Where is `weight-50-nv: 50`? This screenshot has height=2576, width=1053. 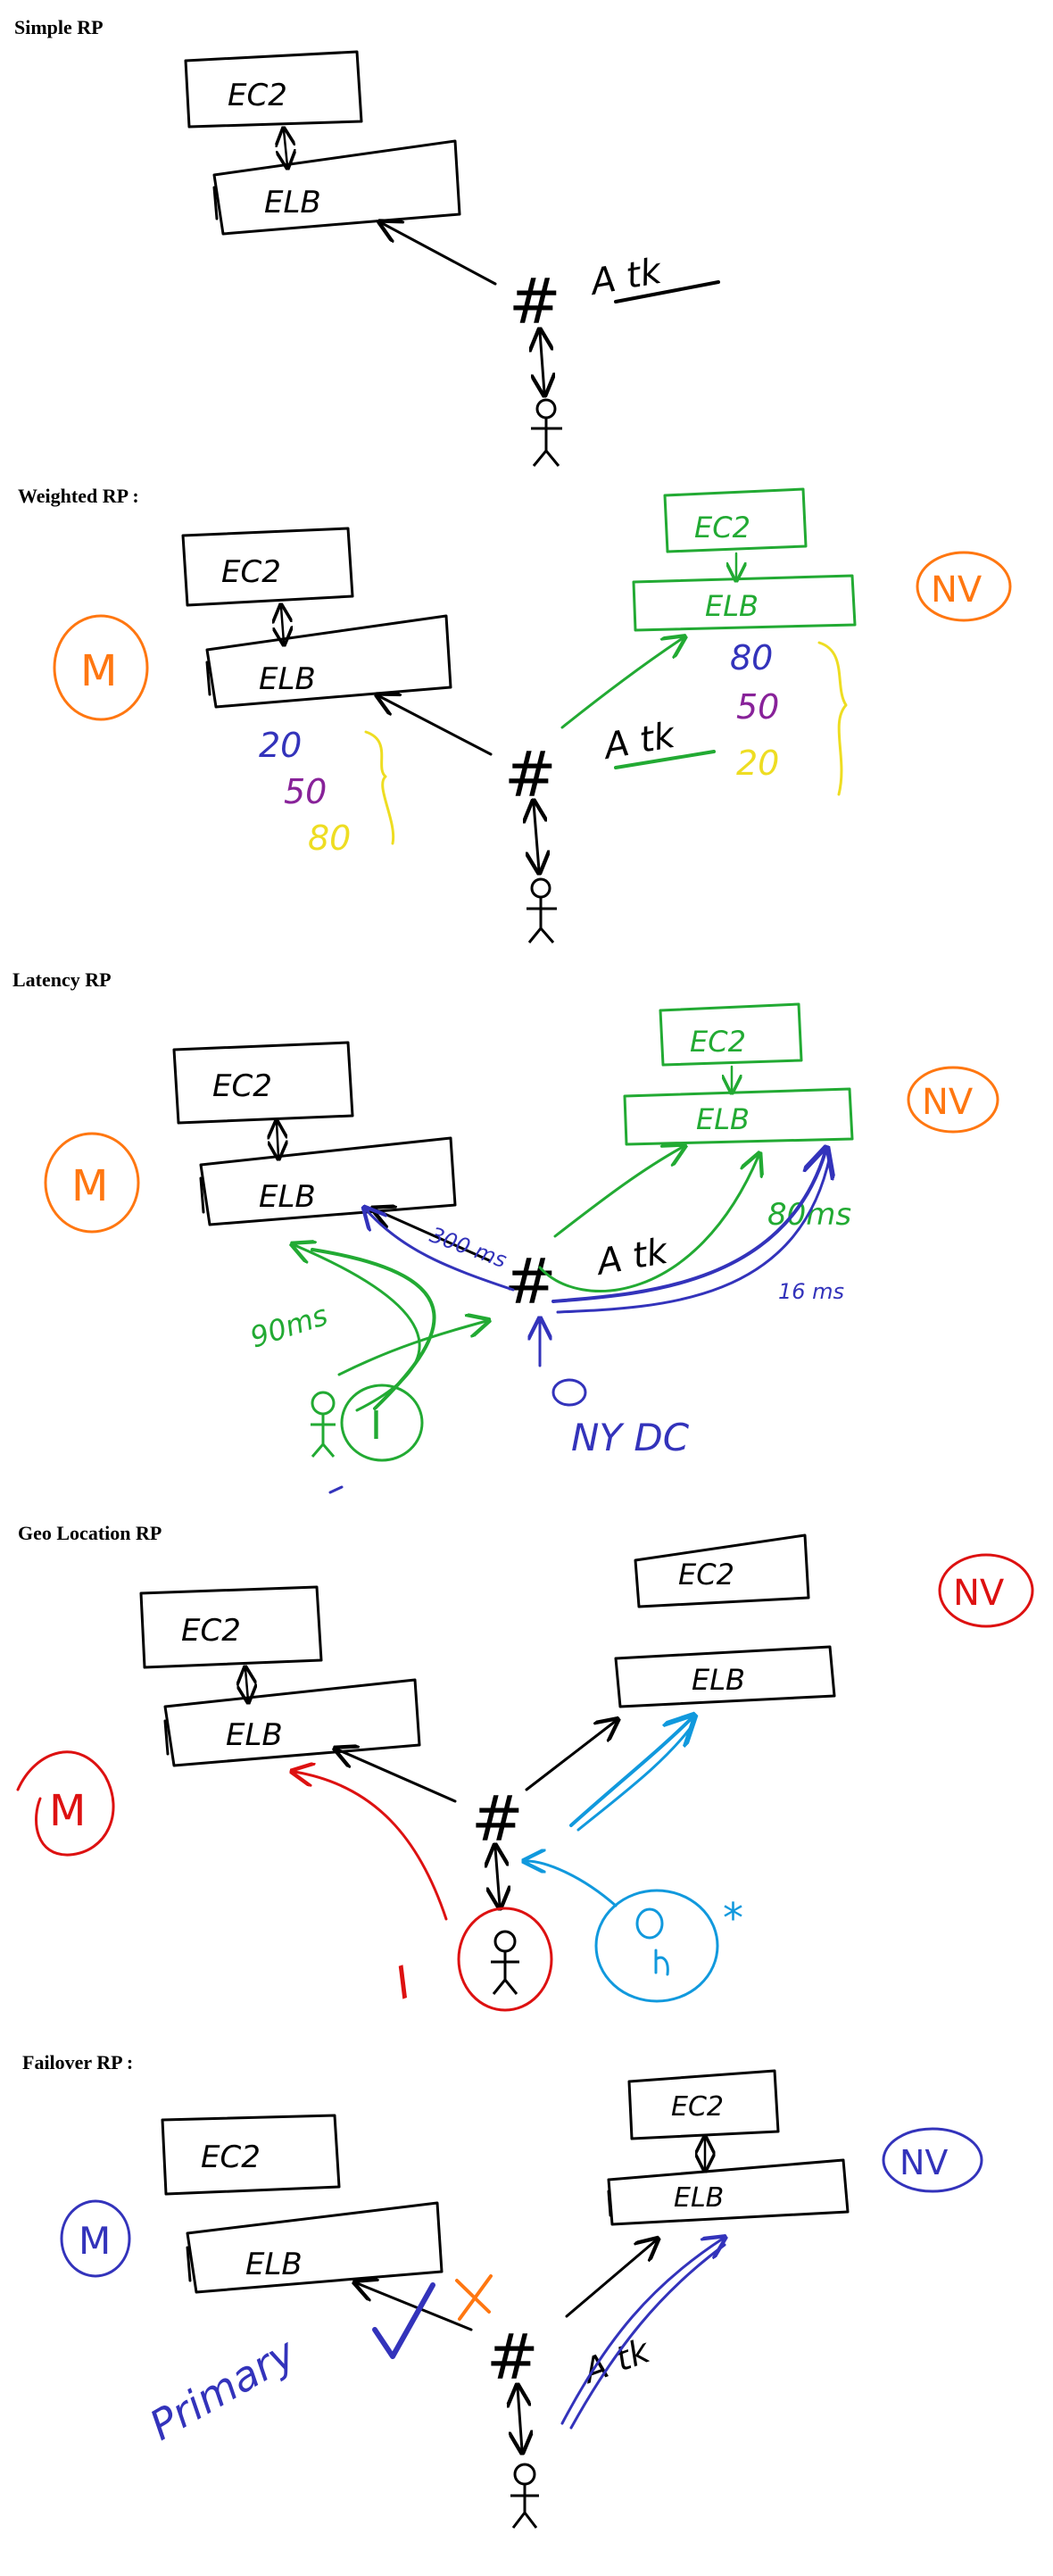
weight-50-nv: 50 is located at coordinates (757, 707).